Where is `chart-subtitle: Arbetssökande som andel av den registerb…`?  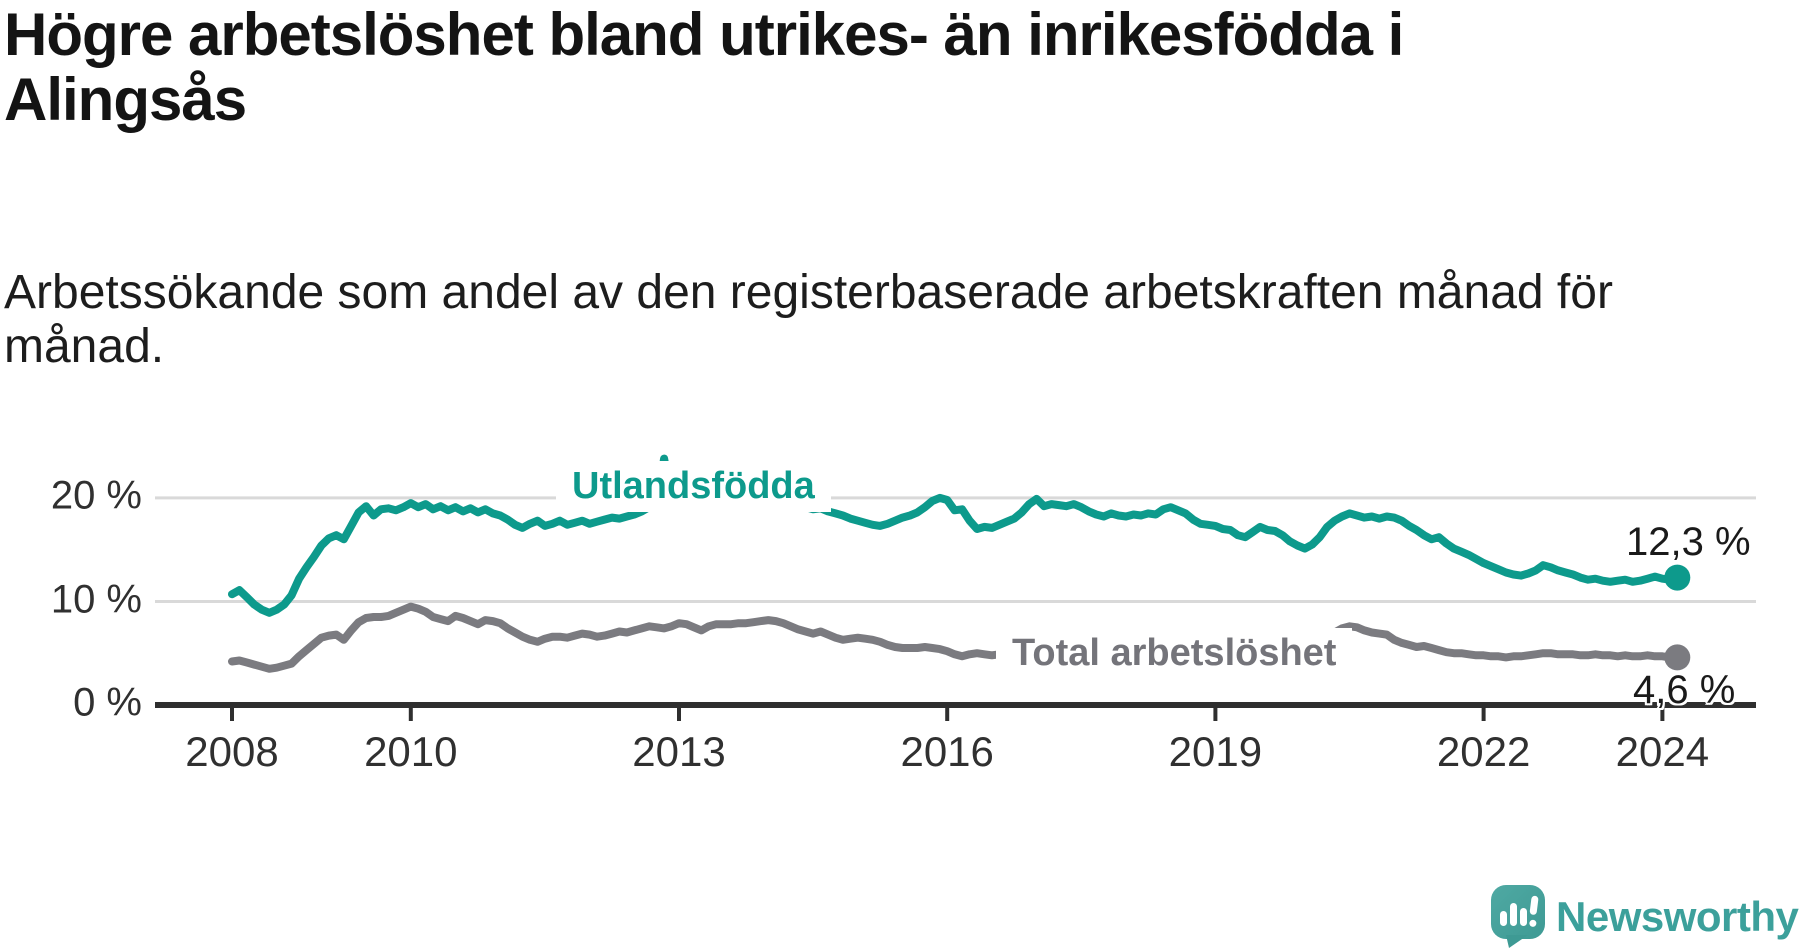 chart-subtitle: Arbetssökande som andel av den registerb… is located at coordinates (808, 319).